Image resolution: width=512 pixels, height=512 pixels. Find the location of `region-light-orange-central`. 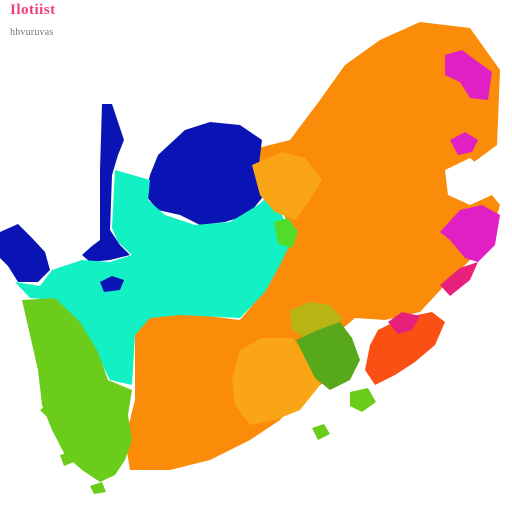

region-light-orange-central is located at coordinates (276, 381).